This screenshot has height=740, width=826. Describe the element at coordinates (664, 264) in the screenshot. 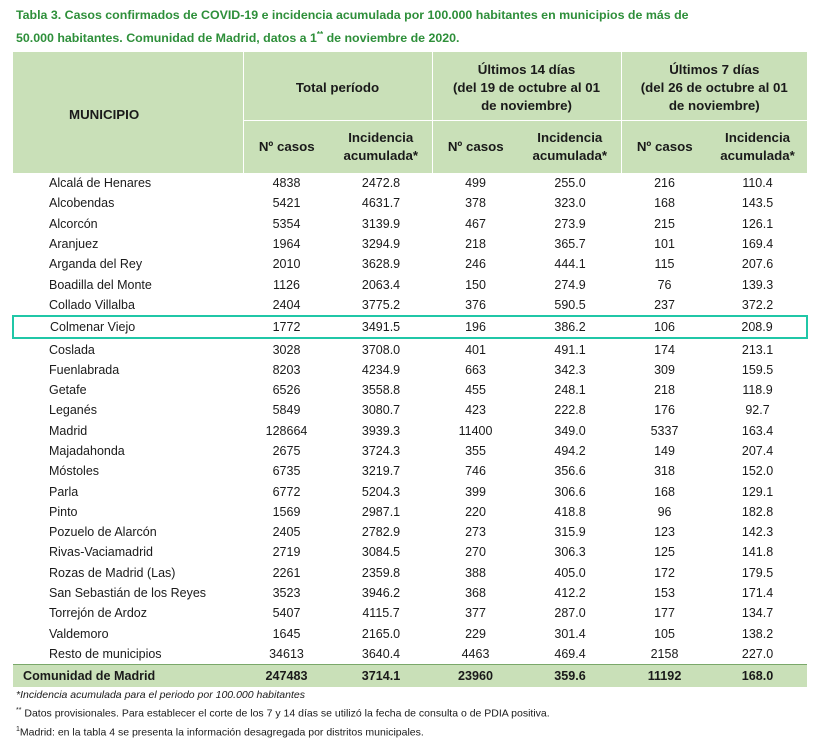

I see `casos-7-cell: 115` at that location.